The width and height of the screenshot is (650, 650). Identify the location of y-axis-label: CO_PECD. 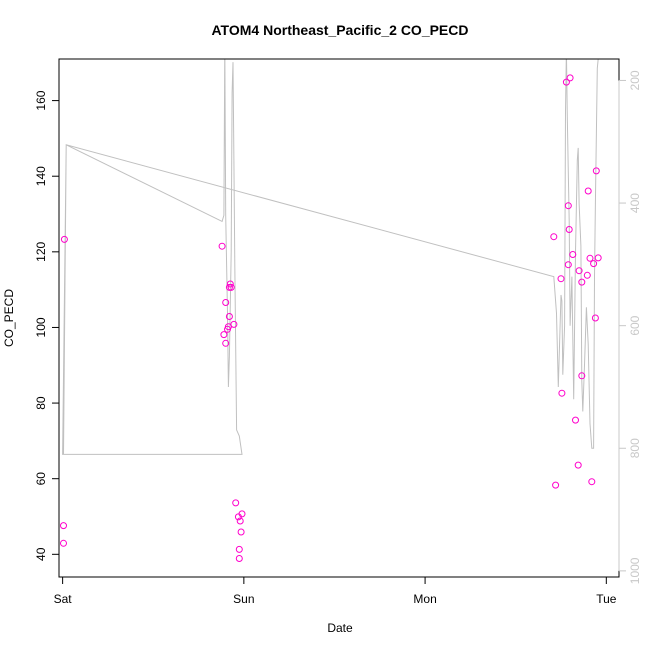
(9, 318).